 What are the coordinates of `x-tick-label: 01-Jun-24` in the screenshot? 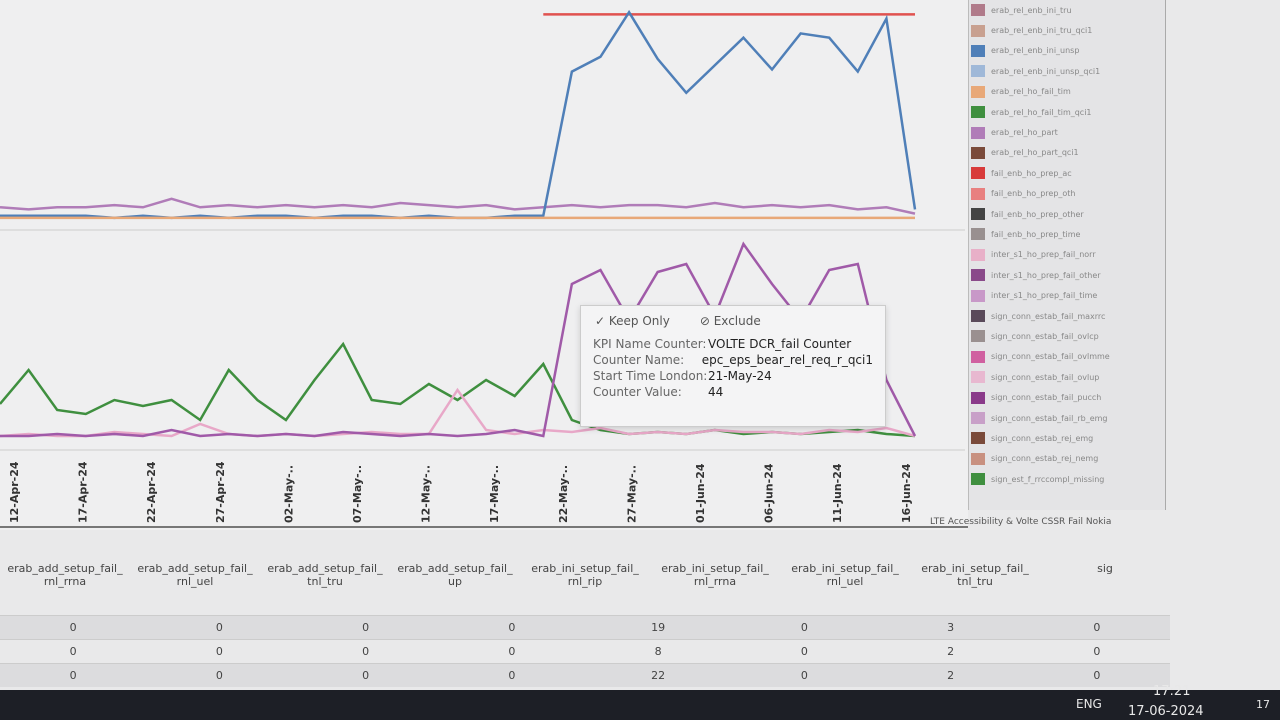 It's located at (700, 493).